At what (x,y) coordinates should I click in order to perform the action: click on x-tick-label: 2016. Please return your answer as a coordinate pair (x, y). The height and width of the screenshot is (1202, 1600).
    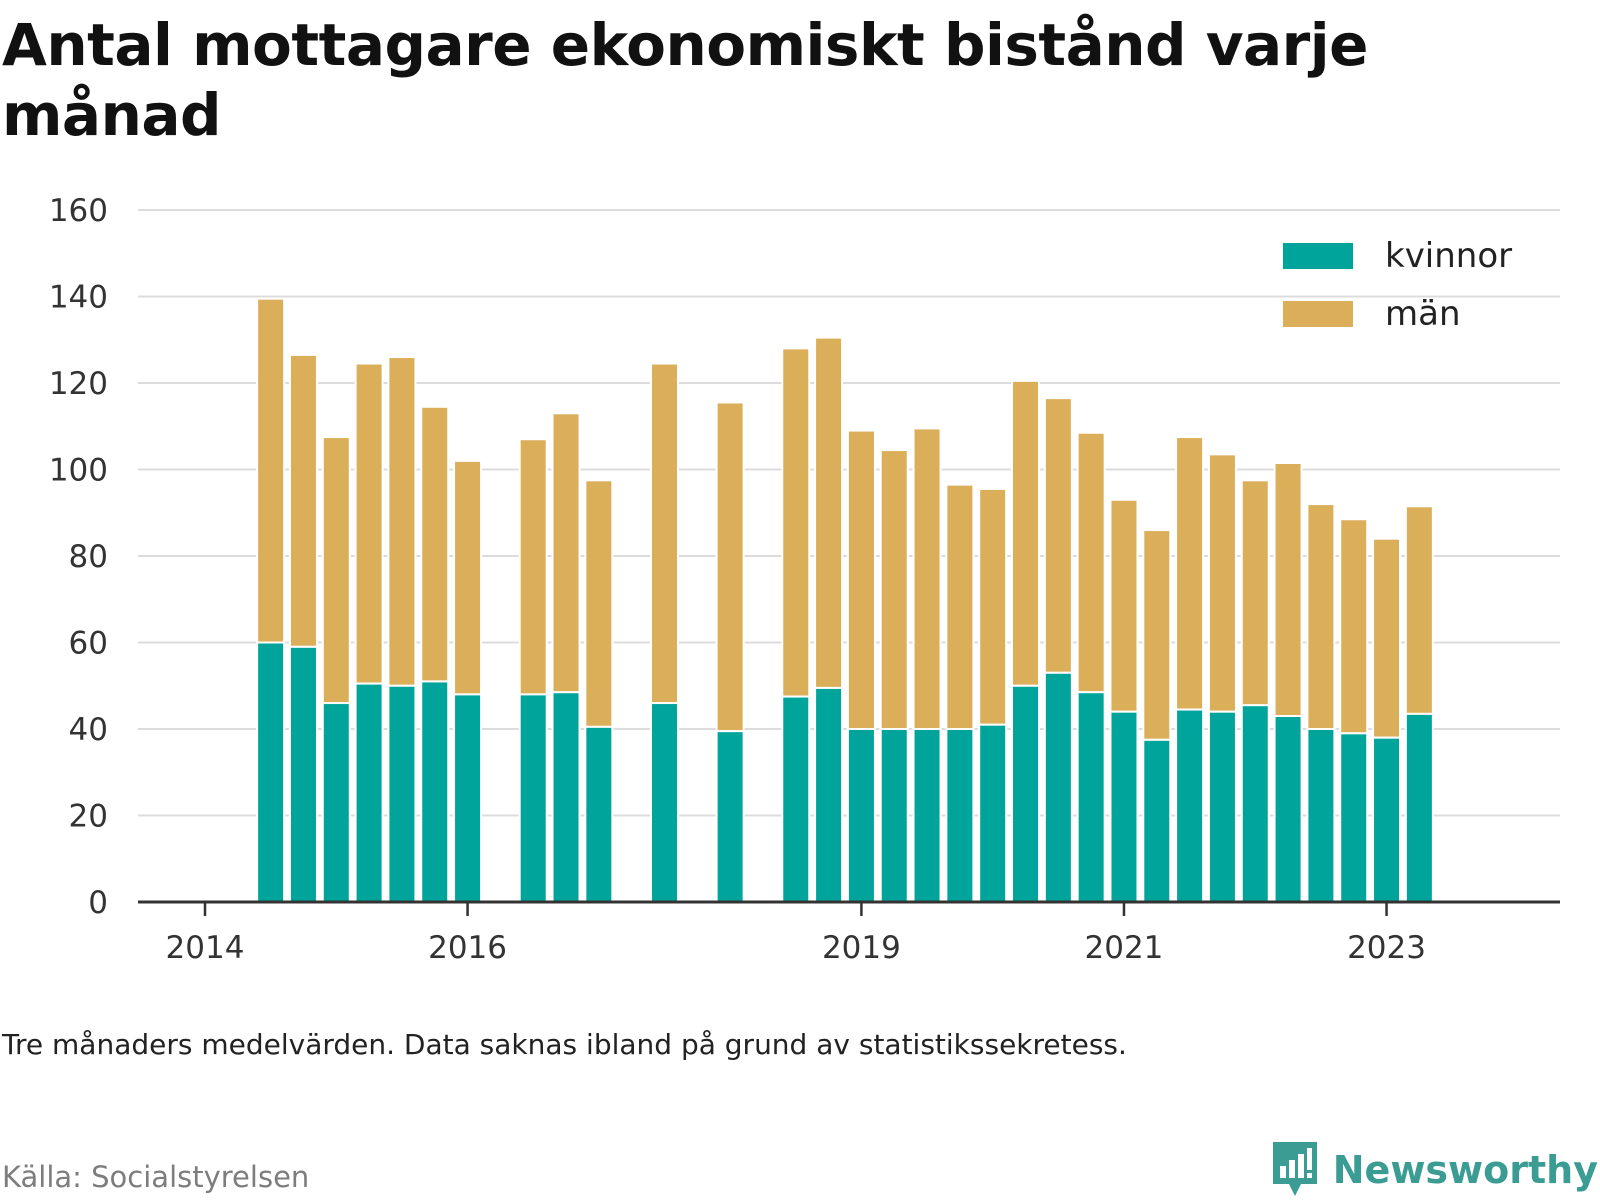
    Looking at the image, I should click on (467, 948).